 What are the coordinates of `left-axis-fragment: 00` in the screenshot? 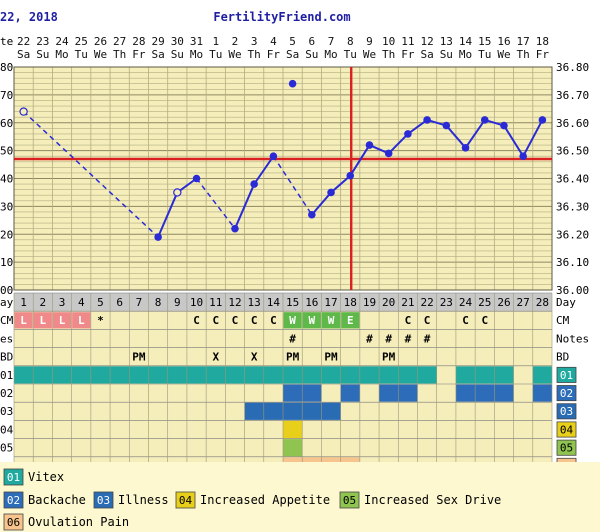 It's located at (6, 290).